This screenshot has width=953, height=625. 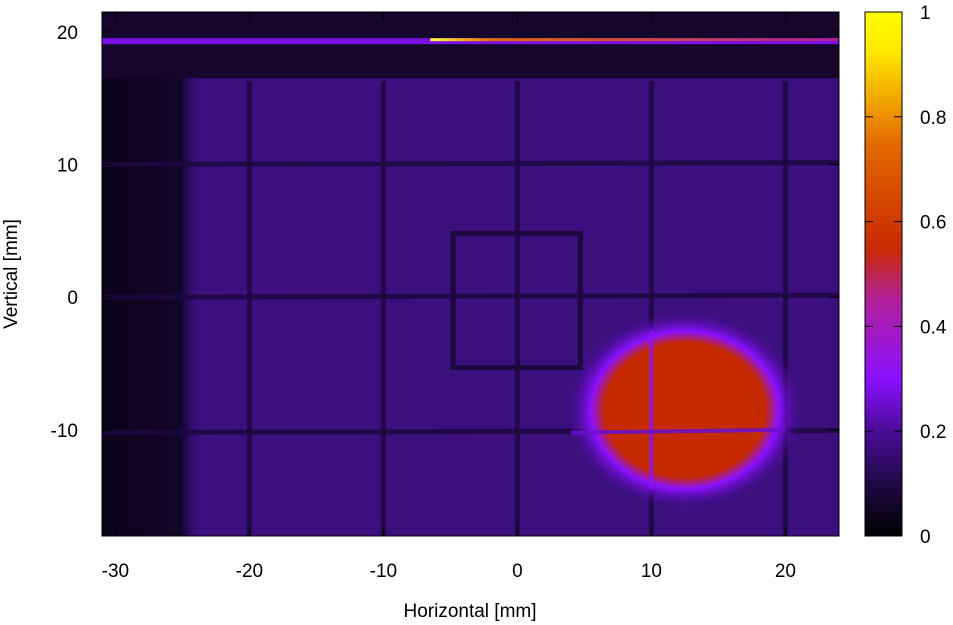 I want to click on x-axis-label: Horizontal [mm], so click(x=469, y=611).